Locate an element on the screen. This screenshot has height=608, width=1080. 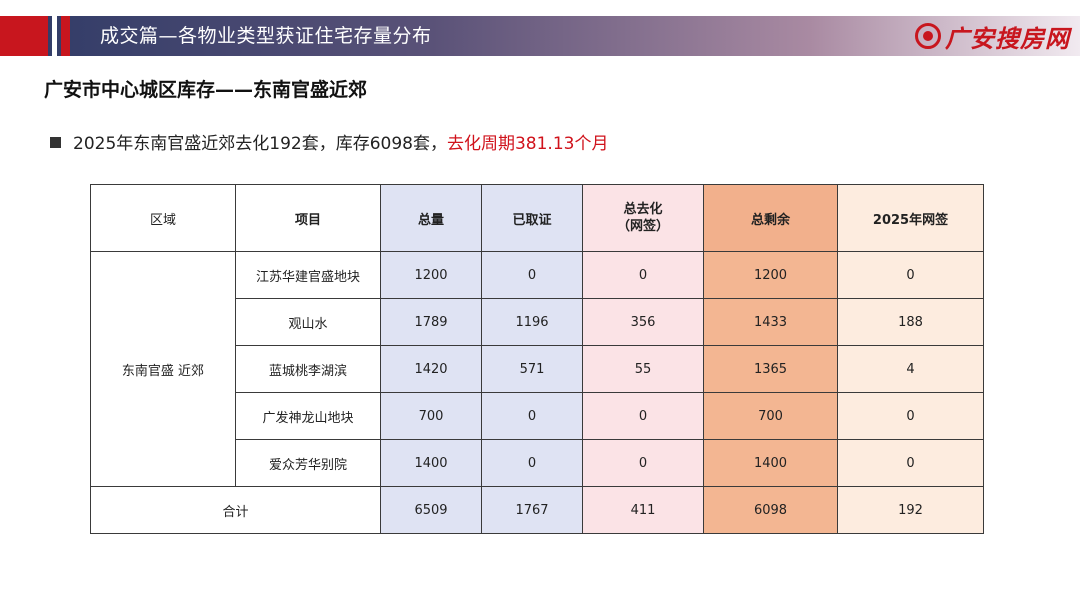
table-total-row: 合计 6509 1767 411 6098 192 is located at coordinates (537, 510).